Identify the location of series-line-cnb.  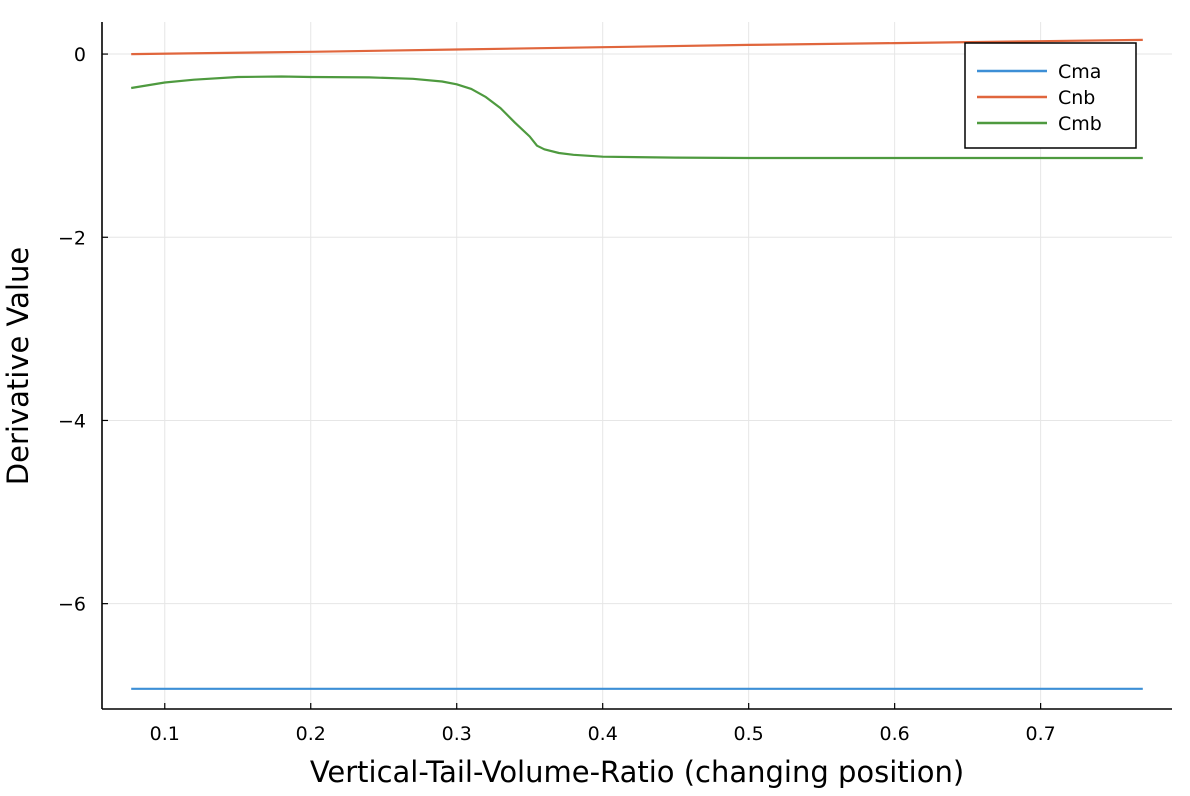
(637, 47).